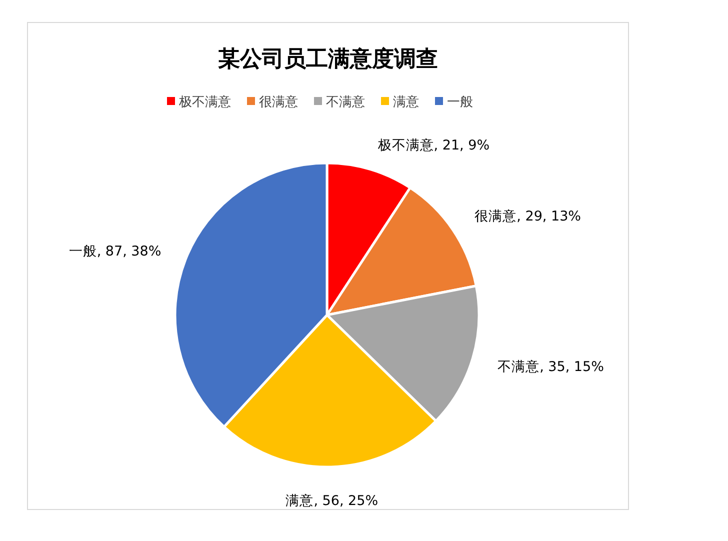  I want to click on legend-item: 不满意, so click(339, 102).